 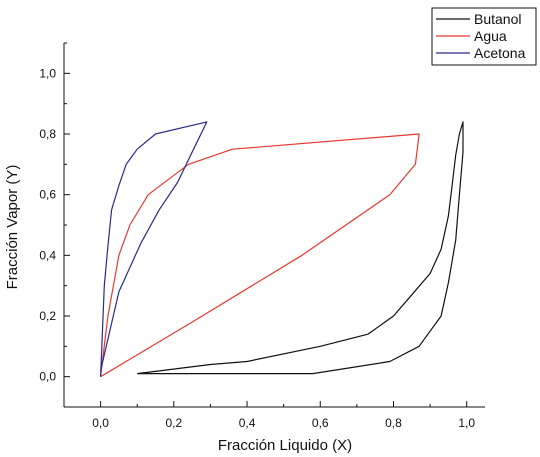 What do you see at coordinates (173, 423) in the screenshot?
I see `x-tick-label: 0,2` at bounding box center [173, 423].